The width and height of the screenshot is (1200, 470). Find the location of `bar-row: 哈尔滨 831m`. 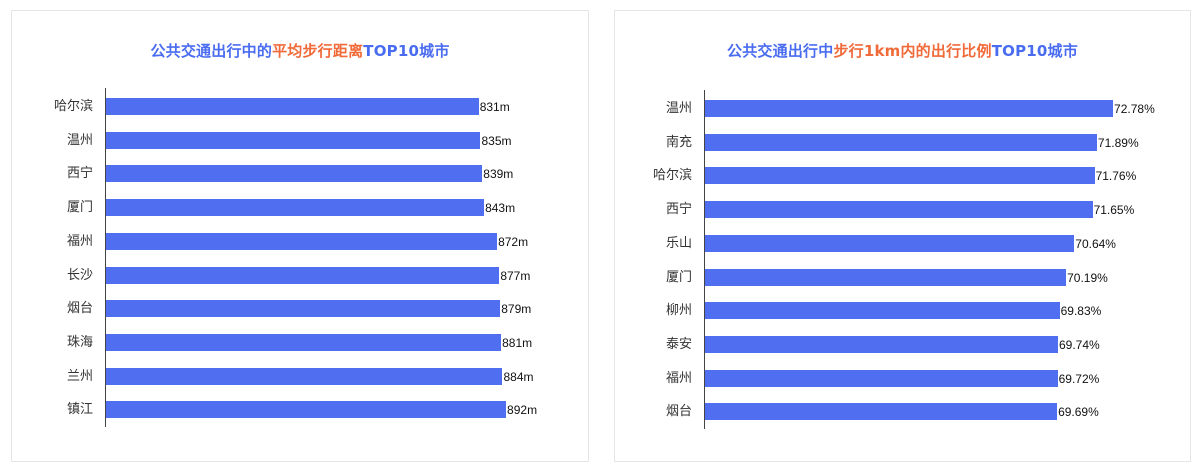

bar-row: 哈尔滨 831m is located at coordinates (300, 106).